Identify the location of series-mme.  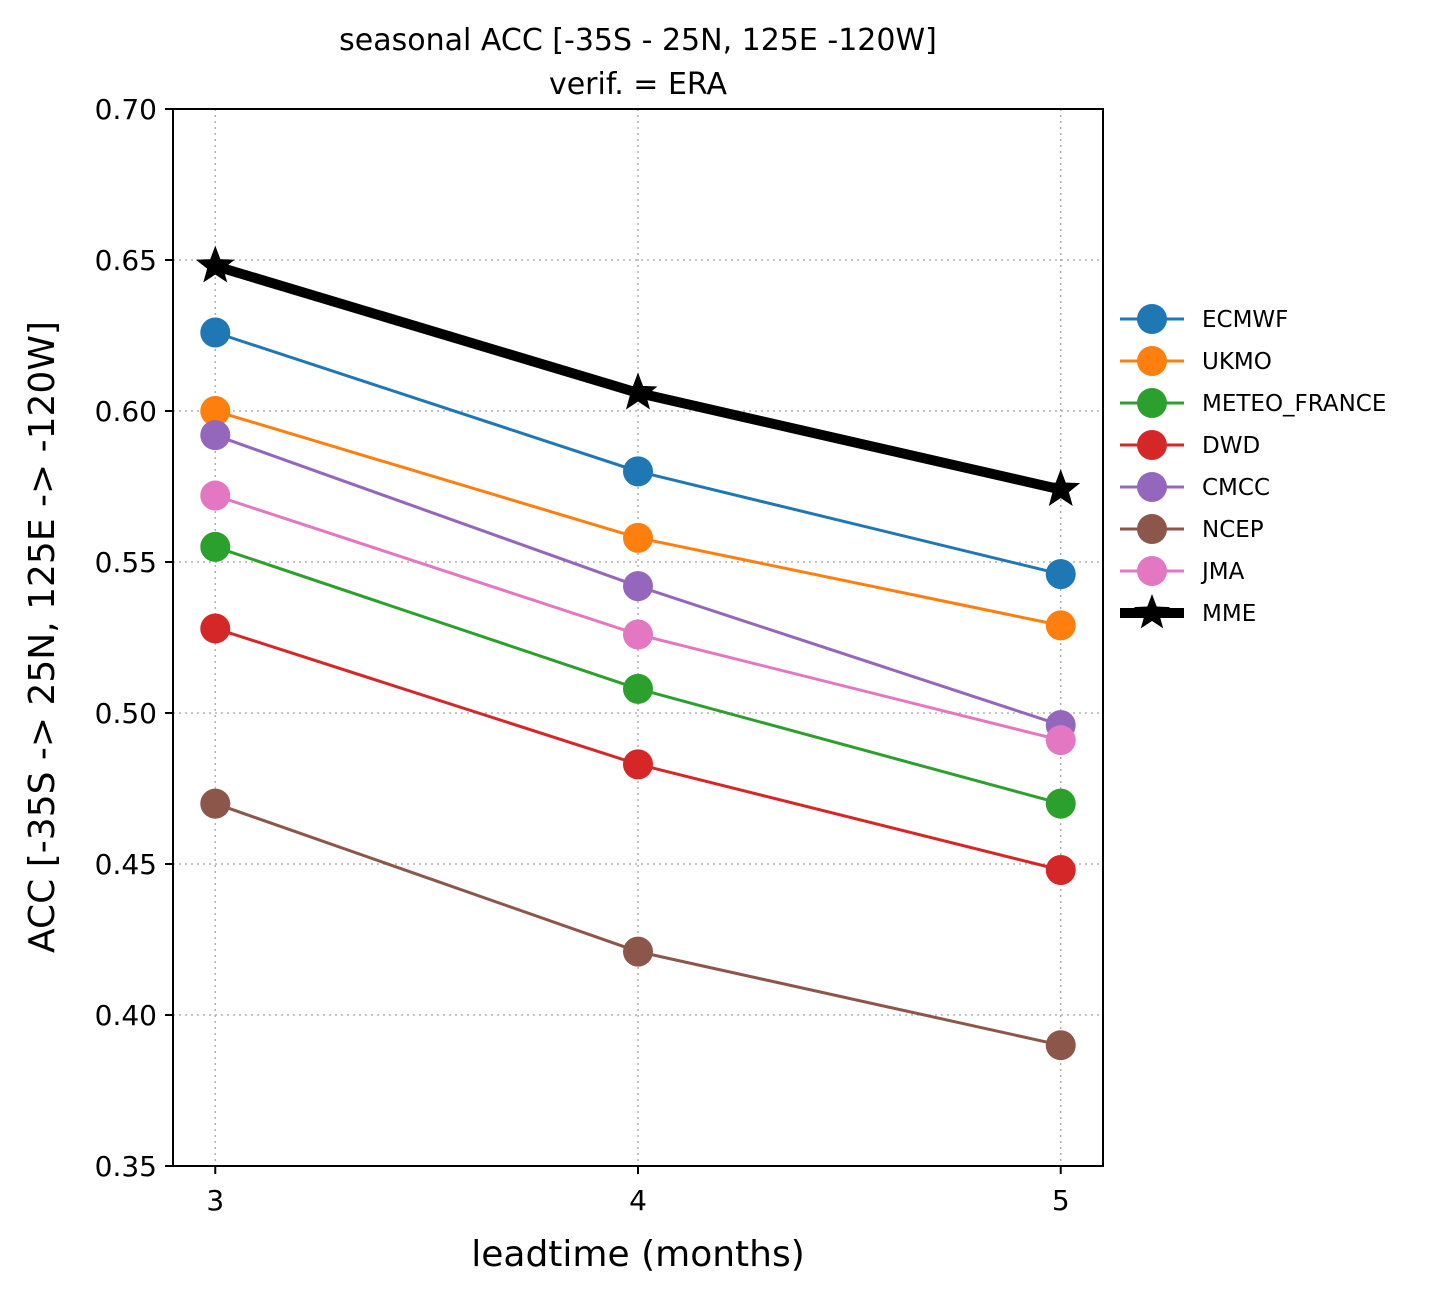
(638, 376).